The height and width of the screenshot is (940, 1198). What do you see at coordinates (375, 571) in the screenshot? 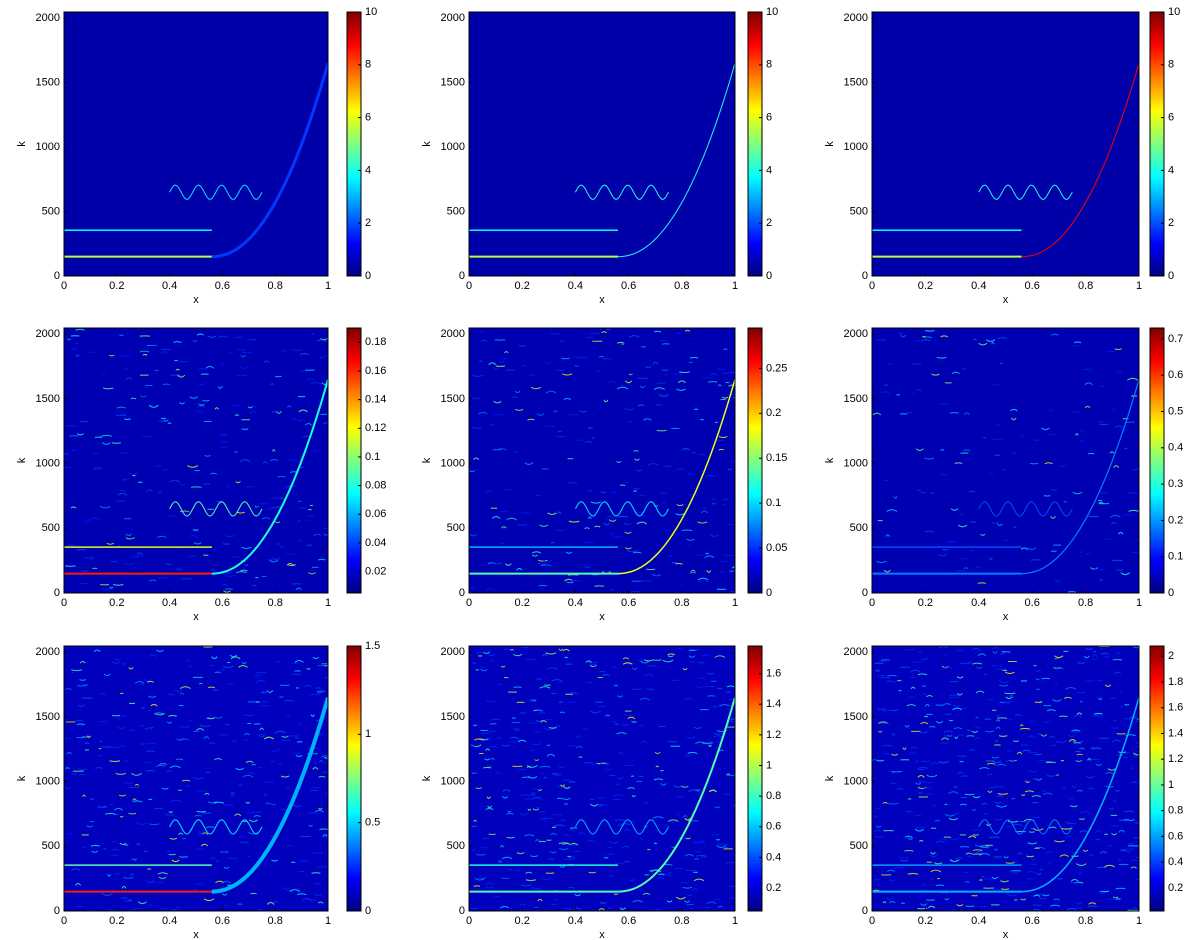
I see `colorbar-tick-label: 0.02` at bounding box center [375, 571].